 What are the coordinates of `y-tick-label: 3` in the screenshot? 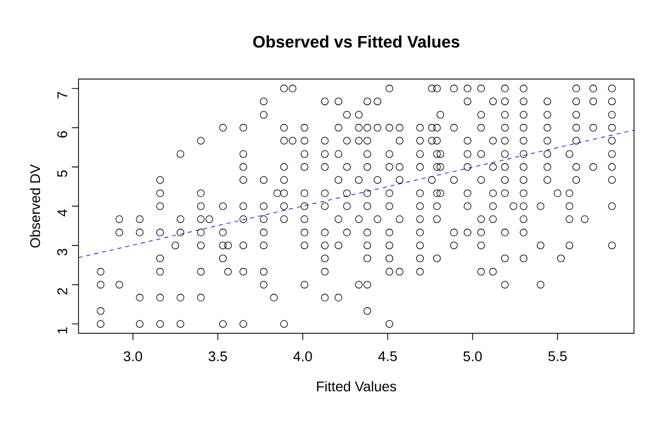 It's located at (62, 252).